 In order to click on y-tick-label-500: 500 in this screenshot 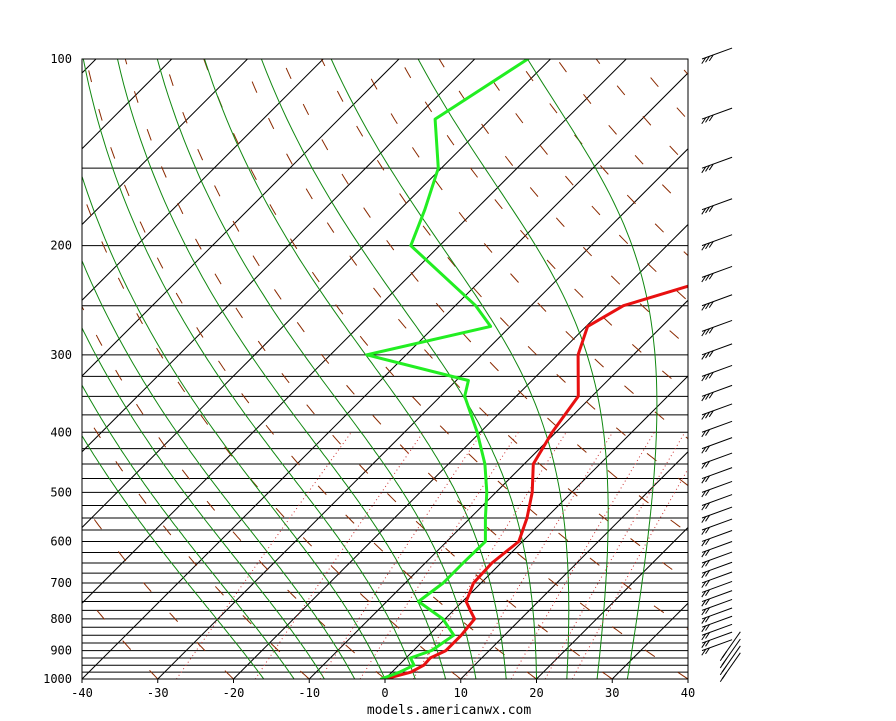, I will do `click(61, 492)`.